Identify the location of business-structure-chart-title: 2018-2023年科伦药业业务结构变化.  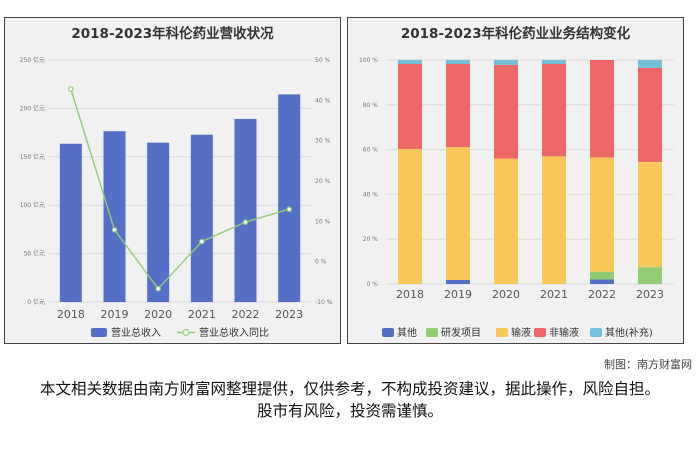
(515, 34).